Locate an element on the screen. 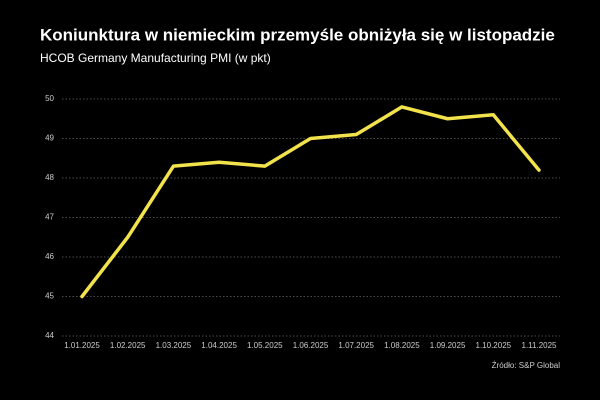 The image size is (600, 400). x-tick-label: 1.02.2025 is located at coordinates (128, 345).